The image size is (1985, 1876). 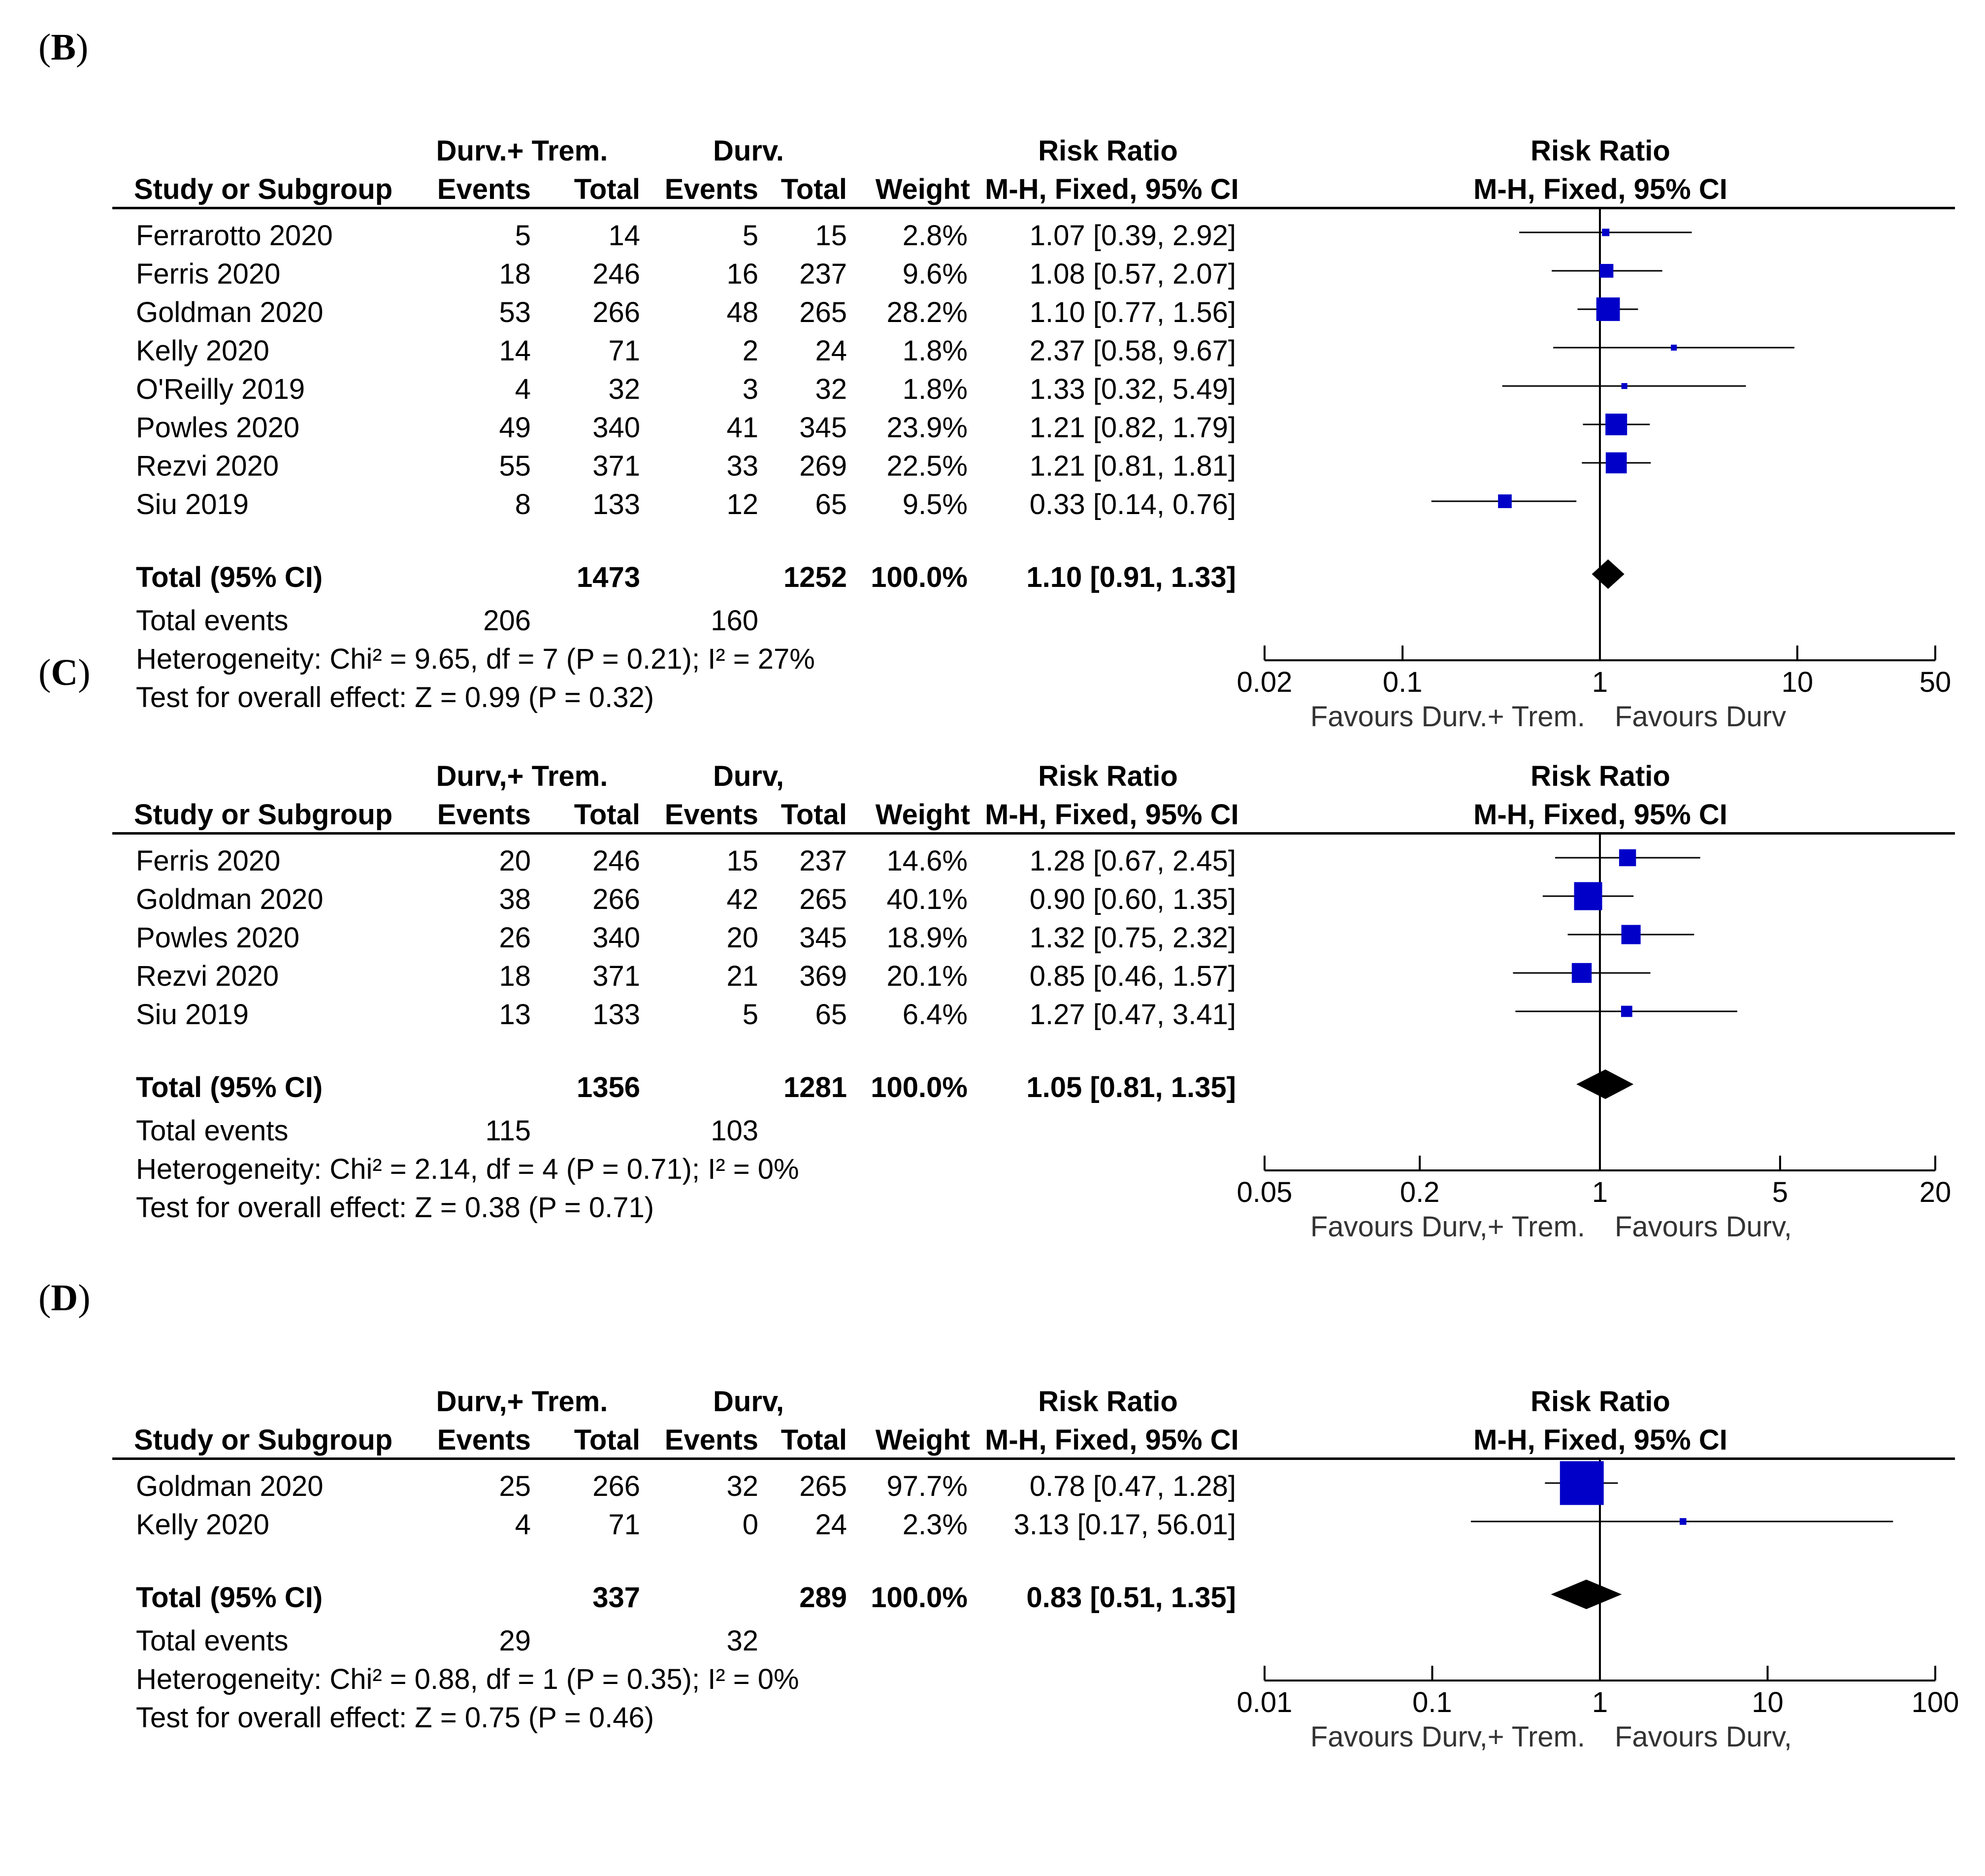 I want to click on events1-value: 26, so click(x=515, y=938).